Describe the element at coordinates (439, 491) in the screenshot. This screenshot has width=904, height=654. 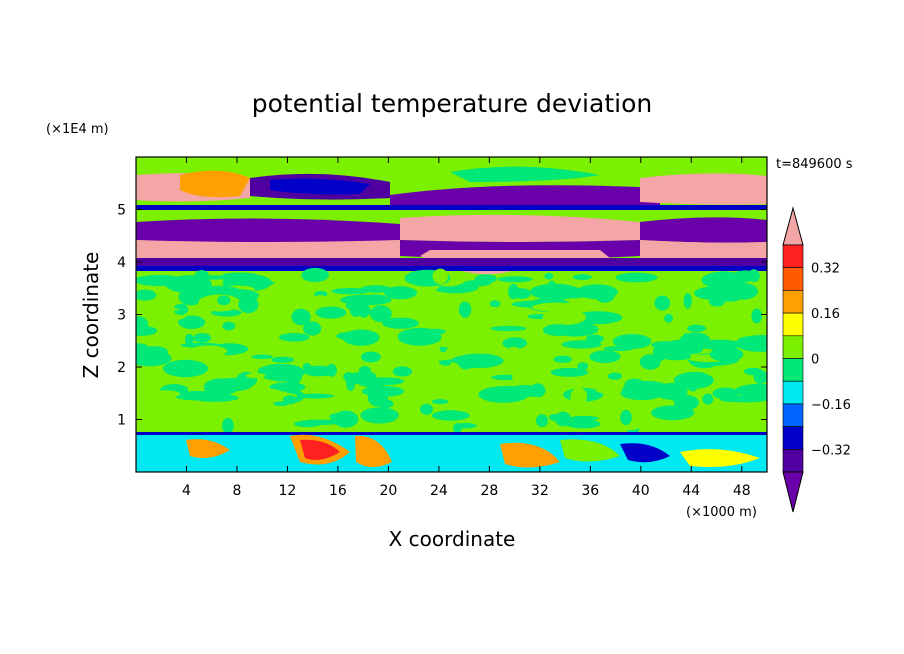
I see `x-tick-label: 24` at that location.